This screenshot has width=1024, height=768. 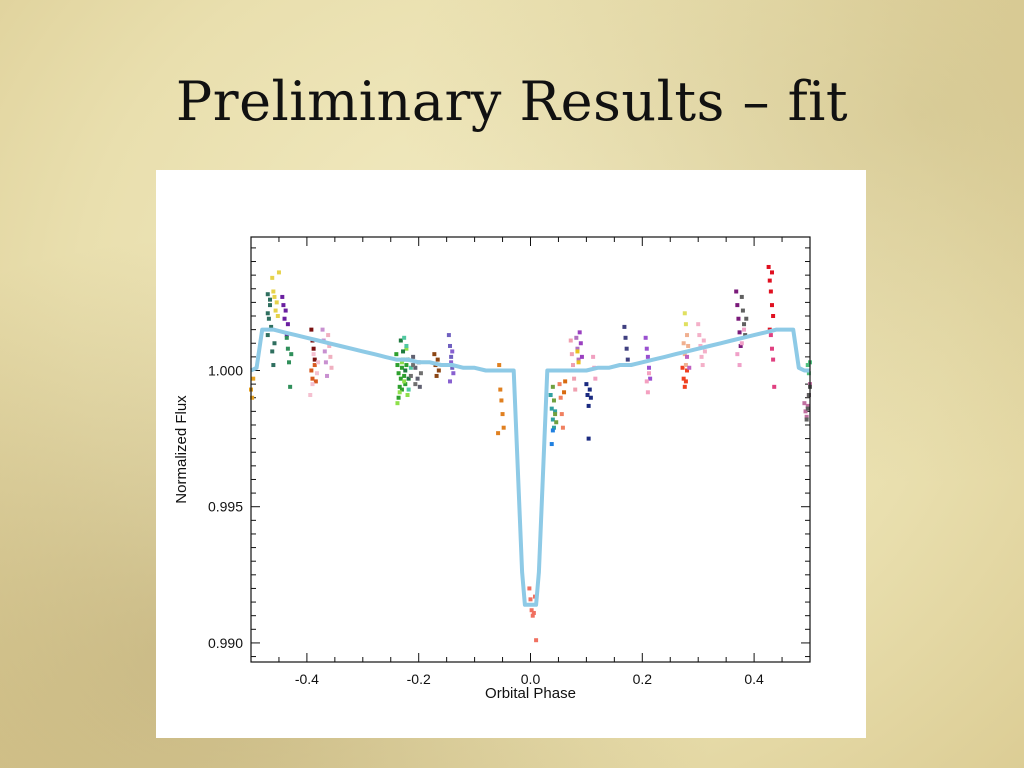 What do you see at coordinates (225, 643) in the screenshot?
I see `y-tick-label: 0.990` at bounding box center [225, 643].